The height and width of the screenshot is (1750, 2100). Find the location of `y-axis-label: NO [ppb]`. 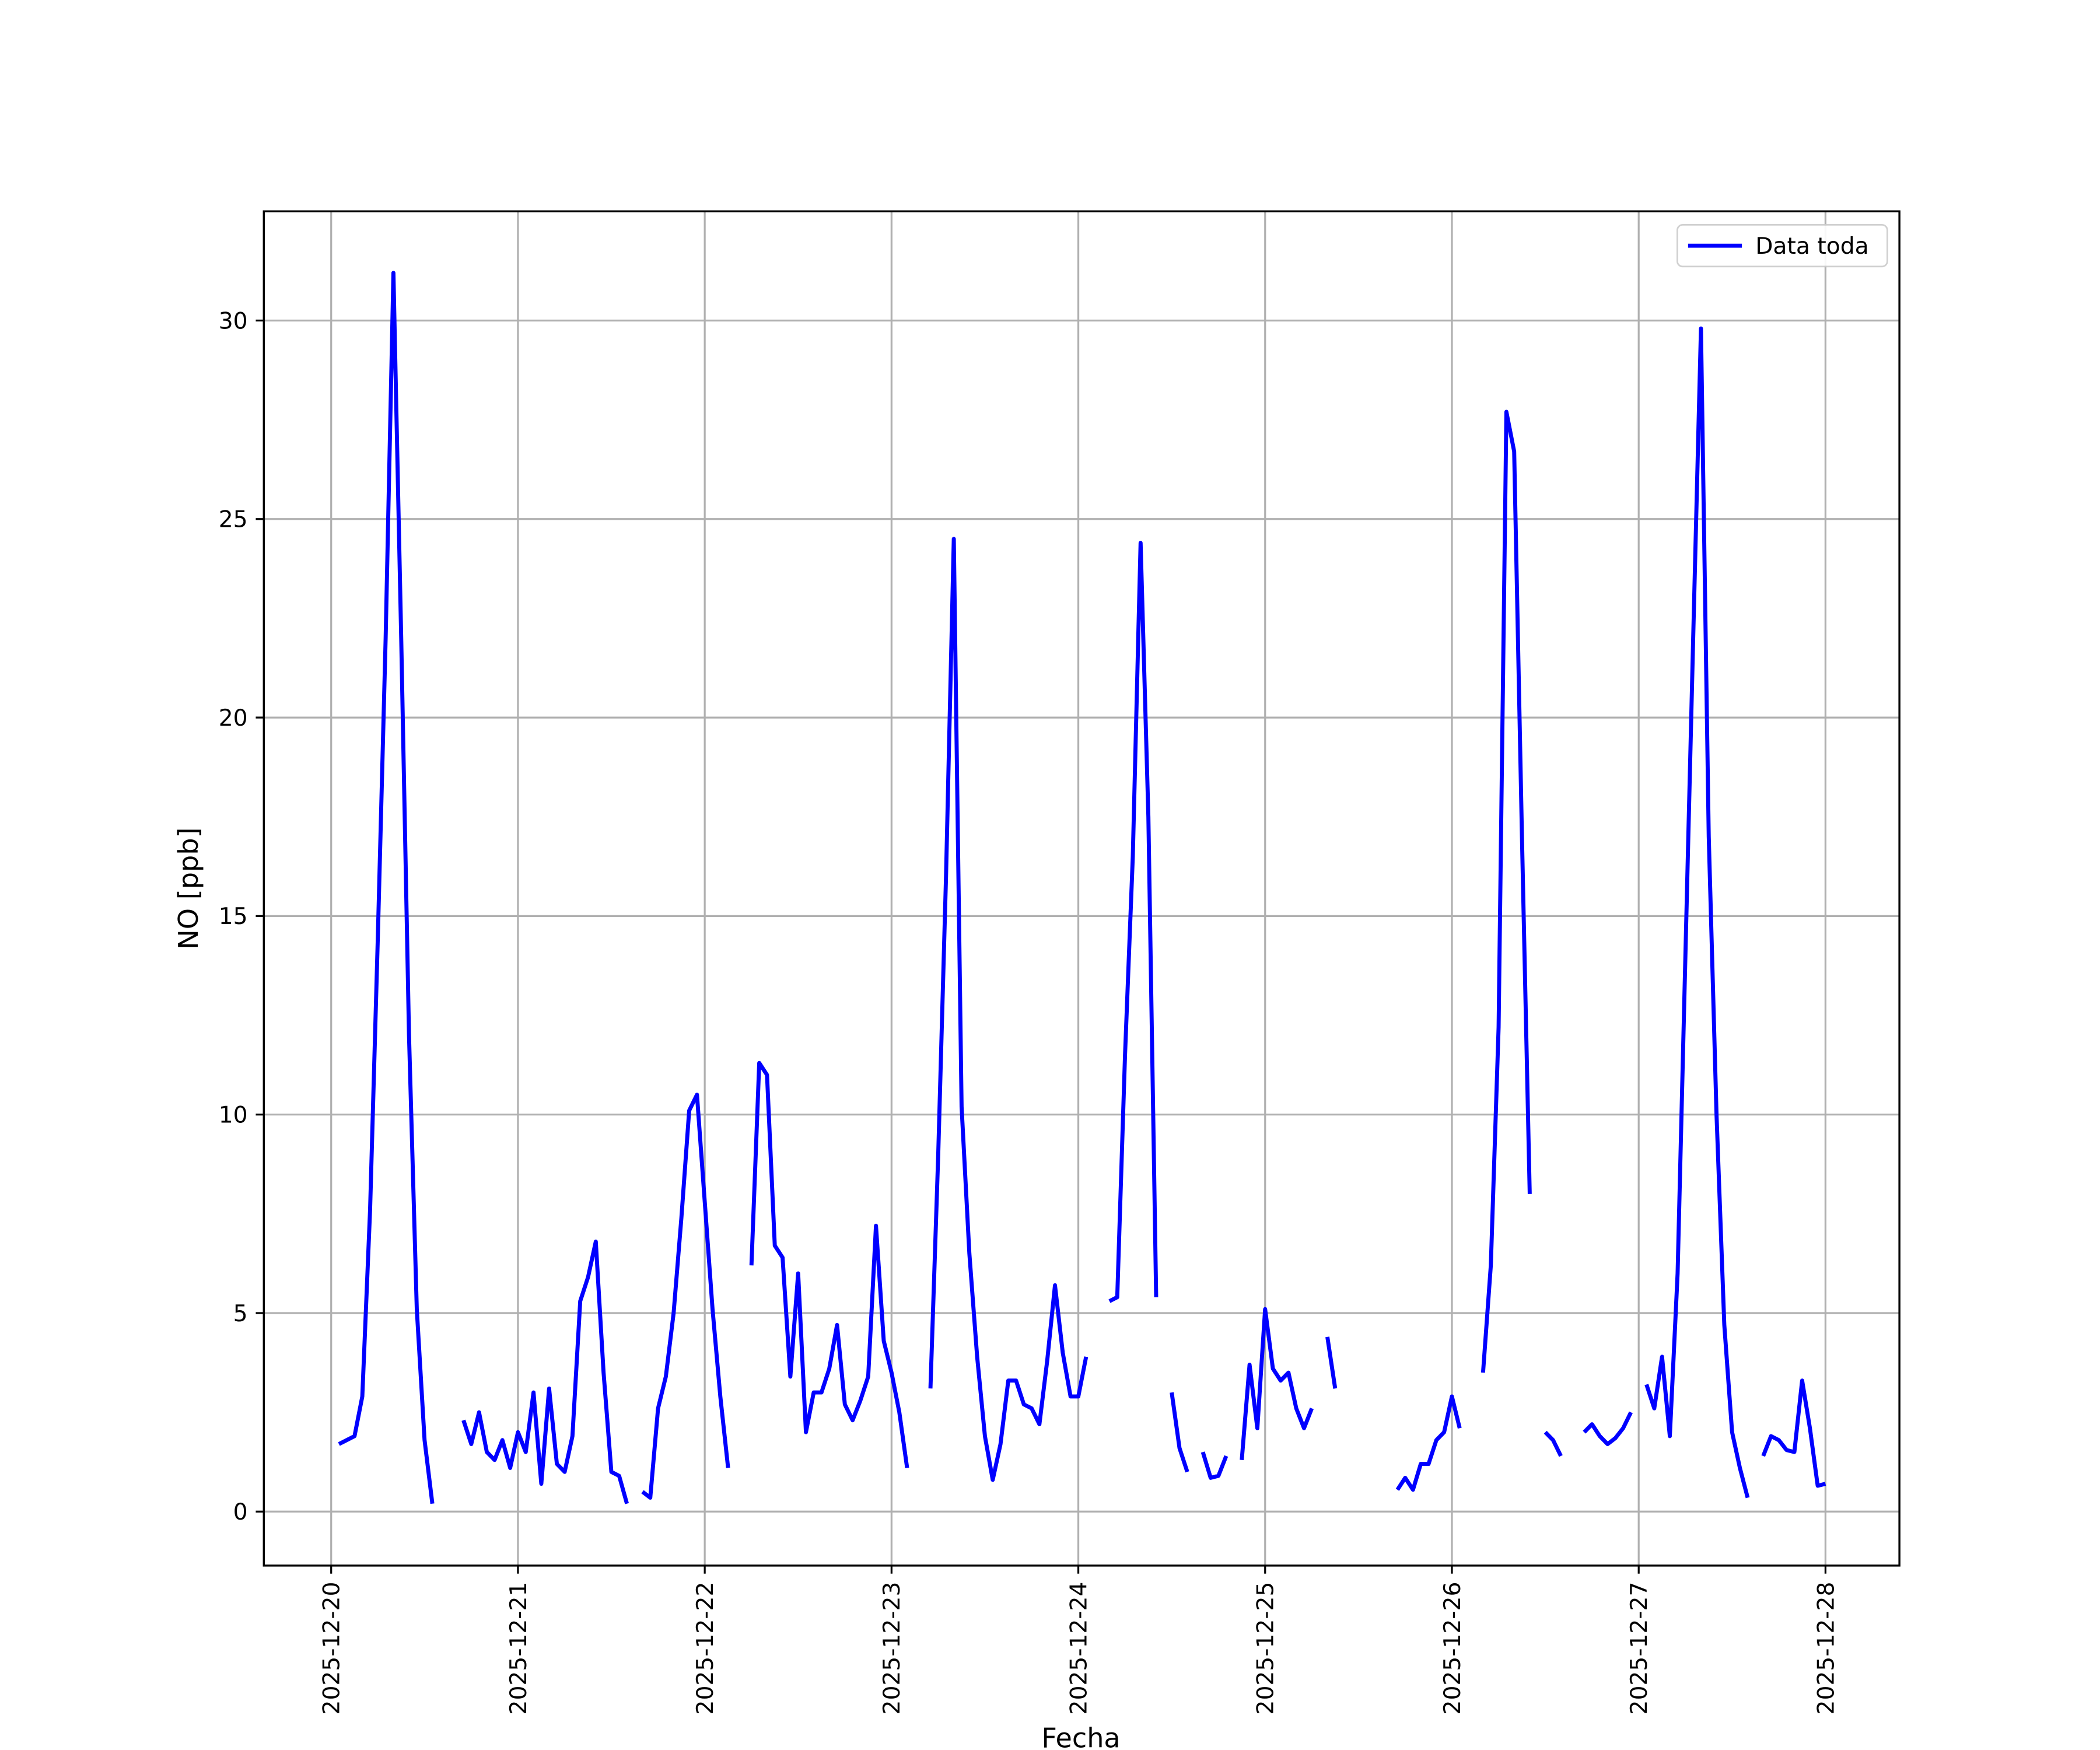

y-axis-label: NO [ppb] is located at coordinates (188, 888).